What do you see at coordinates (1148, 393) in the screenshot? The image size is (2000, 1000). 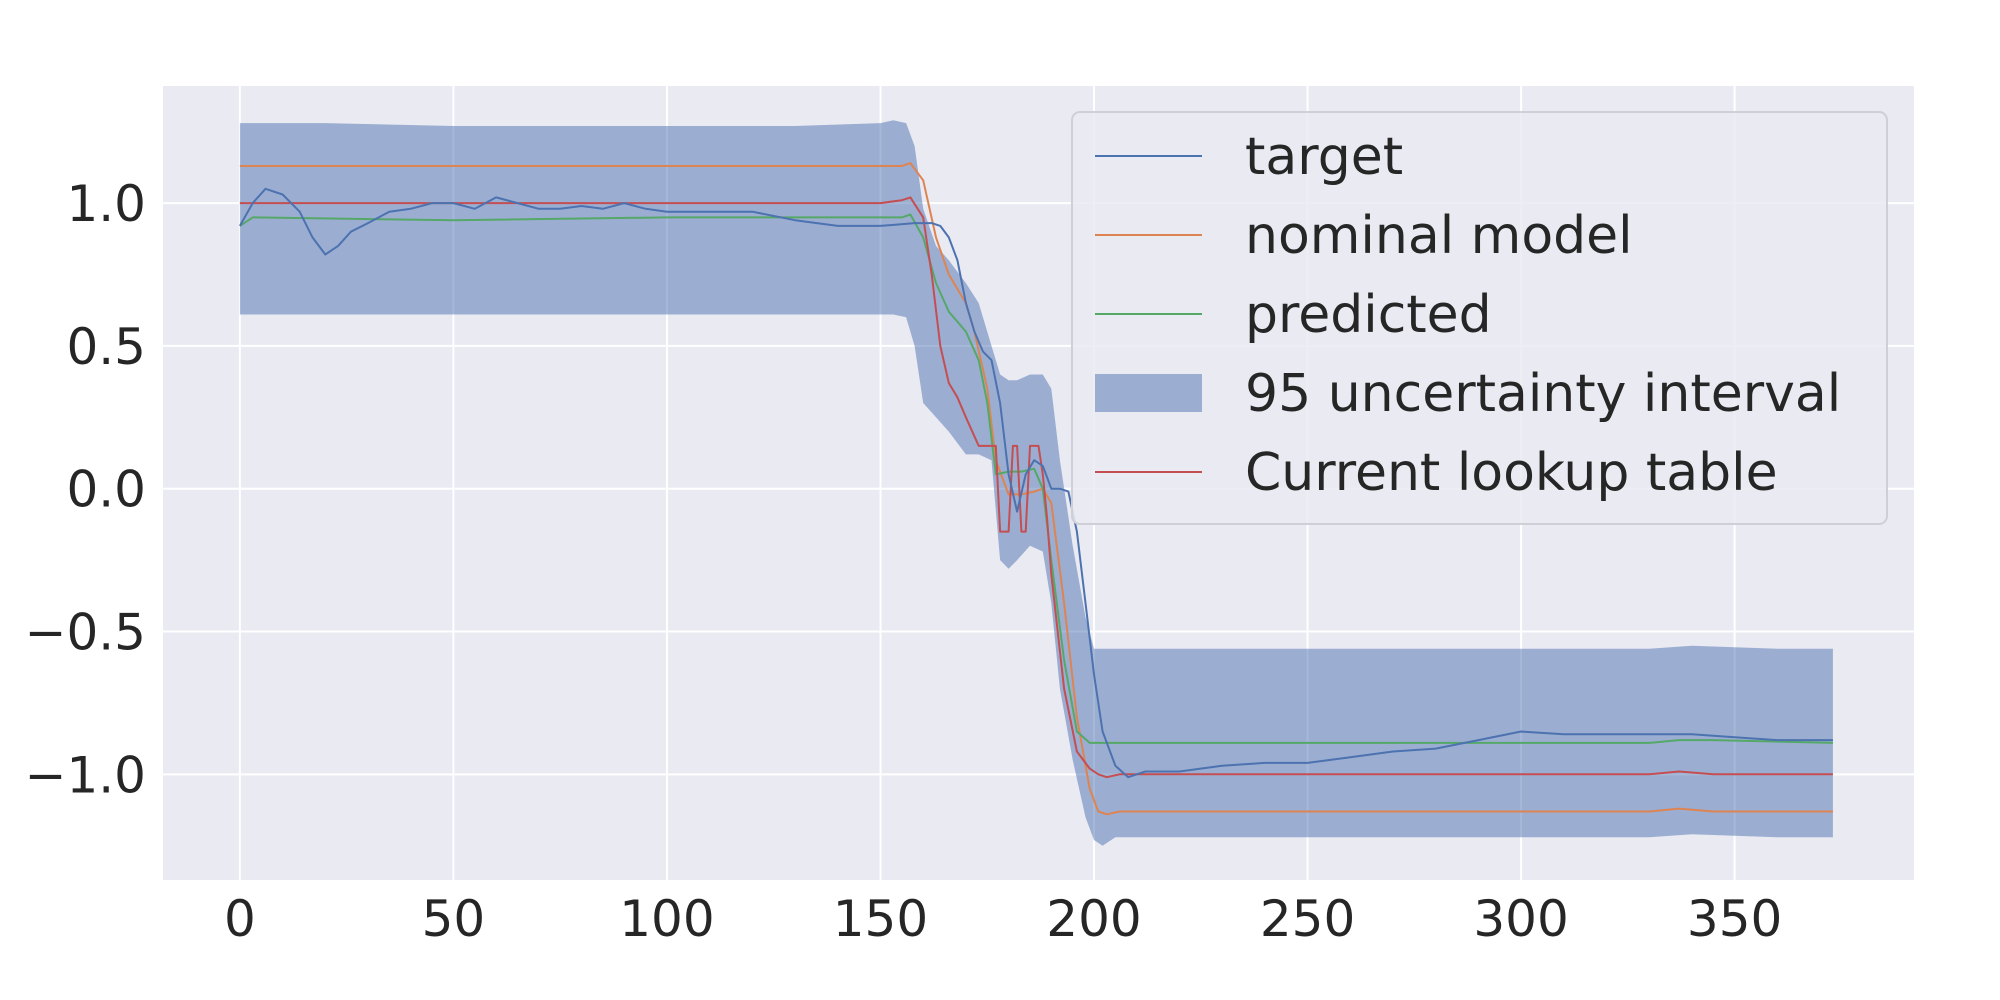 I see `legend-swatch-band` at bounding box center [1148, 393].